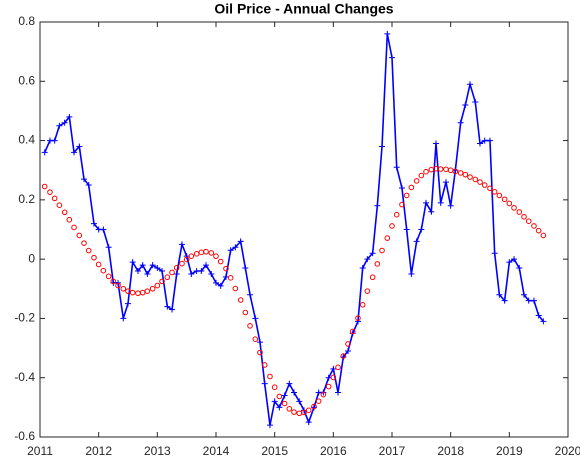  What do you see at coordinates (392, 451) in the screenshot?
I see `x-tick-label: 2017` at bounding box center [392, 451].